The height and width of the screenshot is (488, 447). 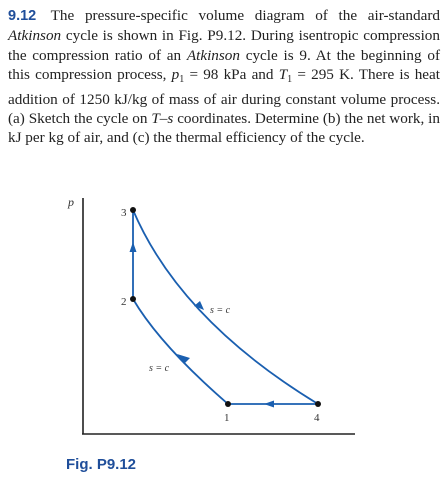 What do you see at coordinates (269, 404) in the screenshot?
I see `arrow-left-icon` at bounding box center [269, 404].